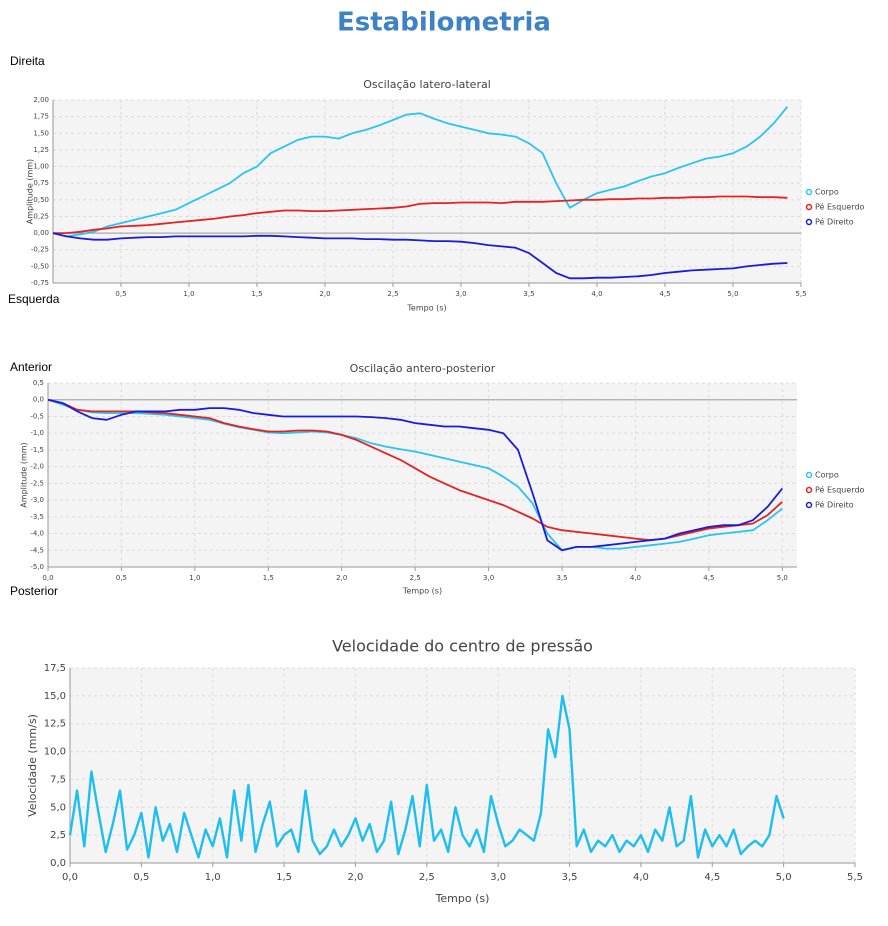  I want to click on y-tick-label: 0,75, so click(41, 183).